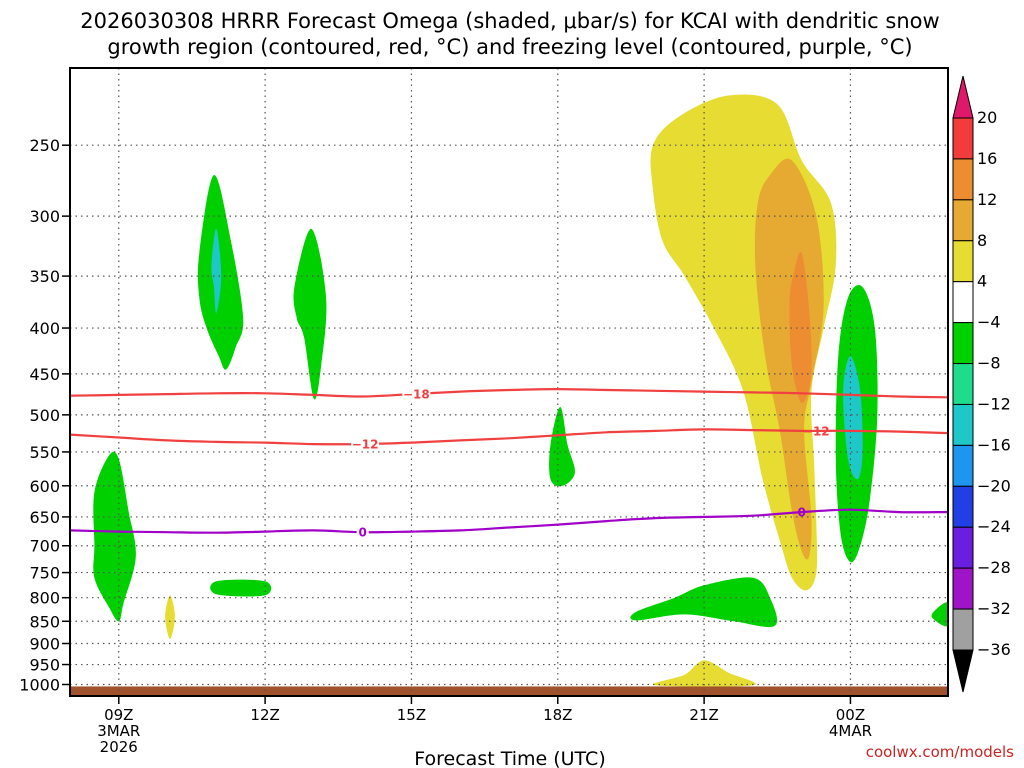  What do you see at coordinates (44, 374) in the screenshot?
I see `y-tick-label-450: 450` at bounding box center [44, 374].